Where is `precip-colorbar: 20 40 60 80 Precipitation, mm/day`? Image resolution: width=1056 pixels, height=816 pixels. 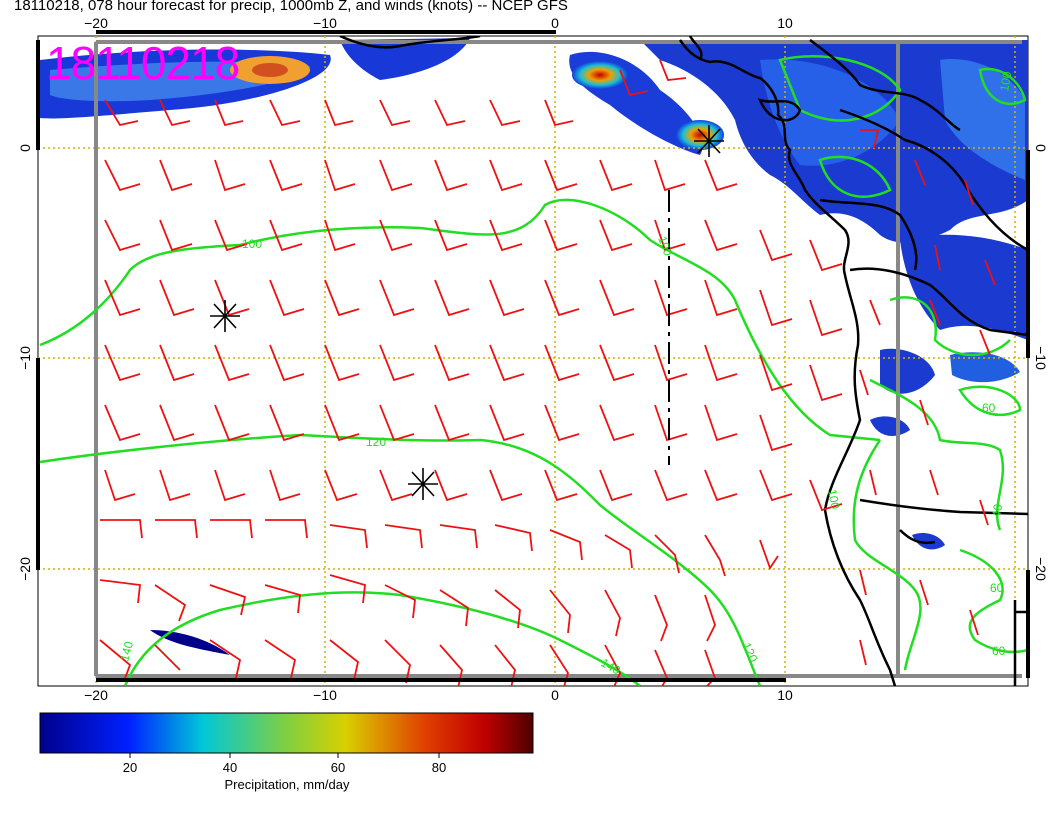
precip-colorbar: 20 40 60 80 Precipitation, mm/day is located at coordinates (286, 752).